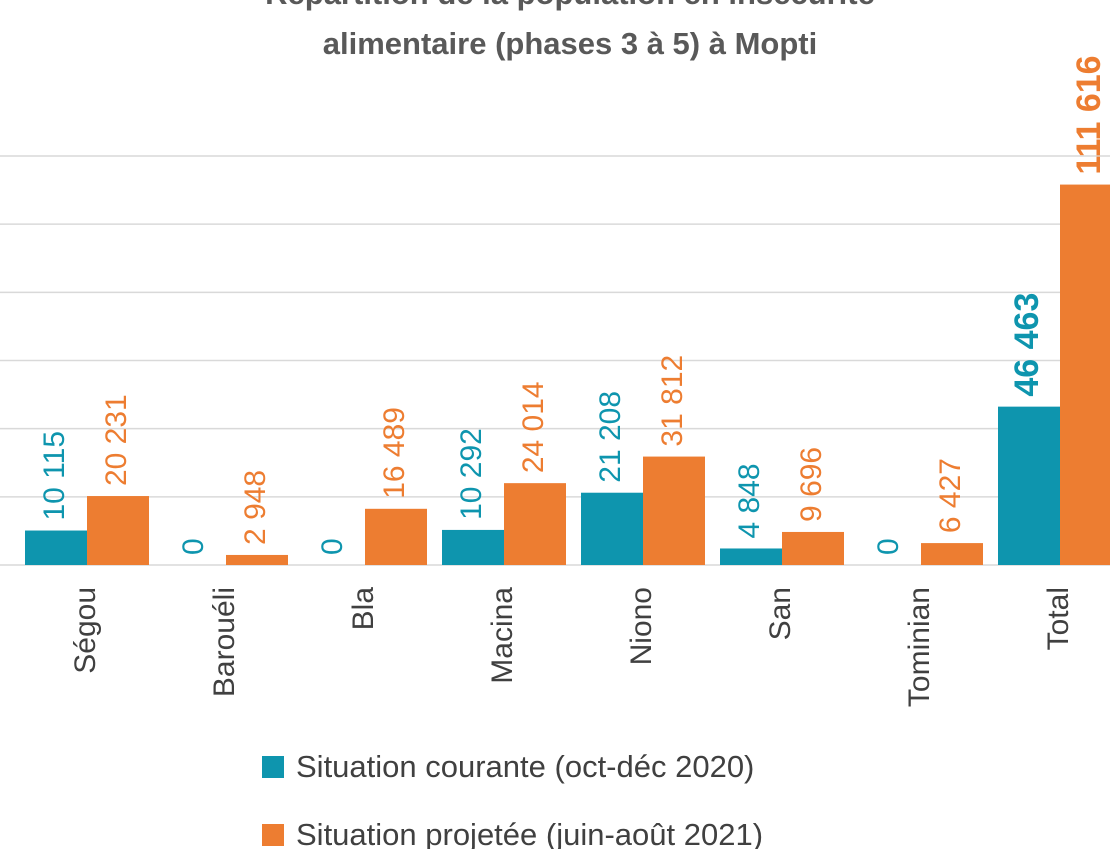  What do you see at coordinates (610, 437) in the screenshot?
I see `value-label: 21 208` at bounding box center [610, 437].